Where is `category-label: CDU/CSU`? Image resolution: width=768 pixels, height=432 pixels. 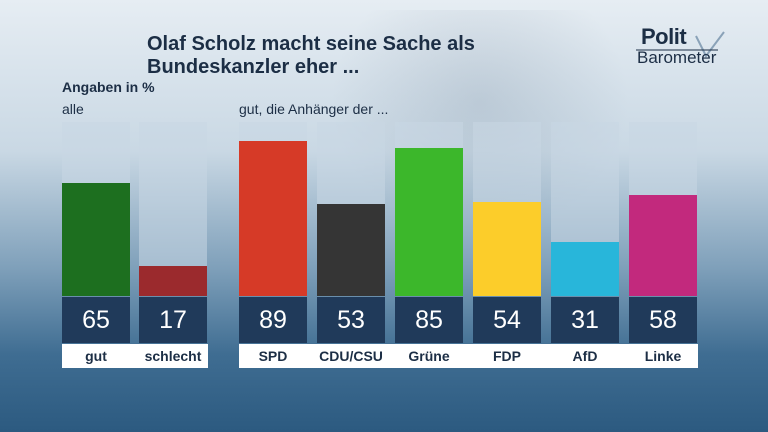 category-label: CDU/CSU is located at coordinates (351, 356).